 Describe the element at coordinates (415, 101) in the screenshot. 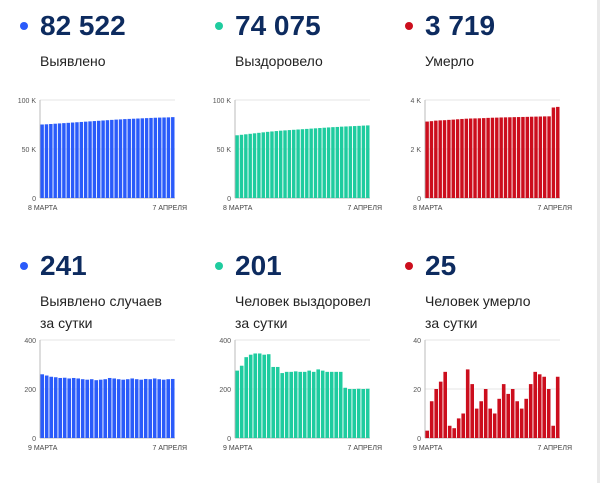

I see `y-tick-label: 4 K` at that location.